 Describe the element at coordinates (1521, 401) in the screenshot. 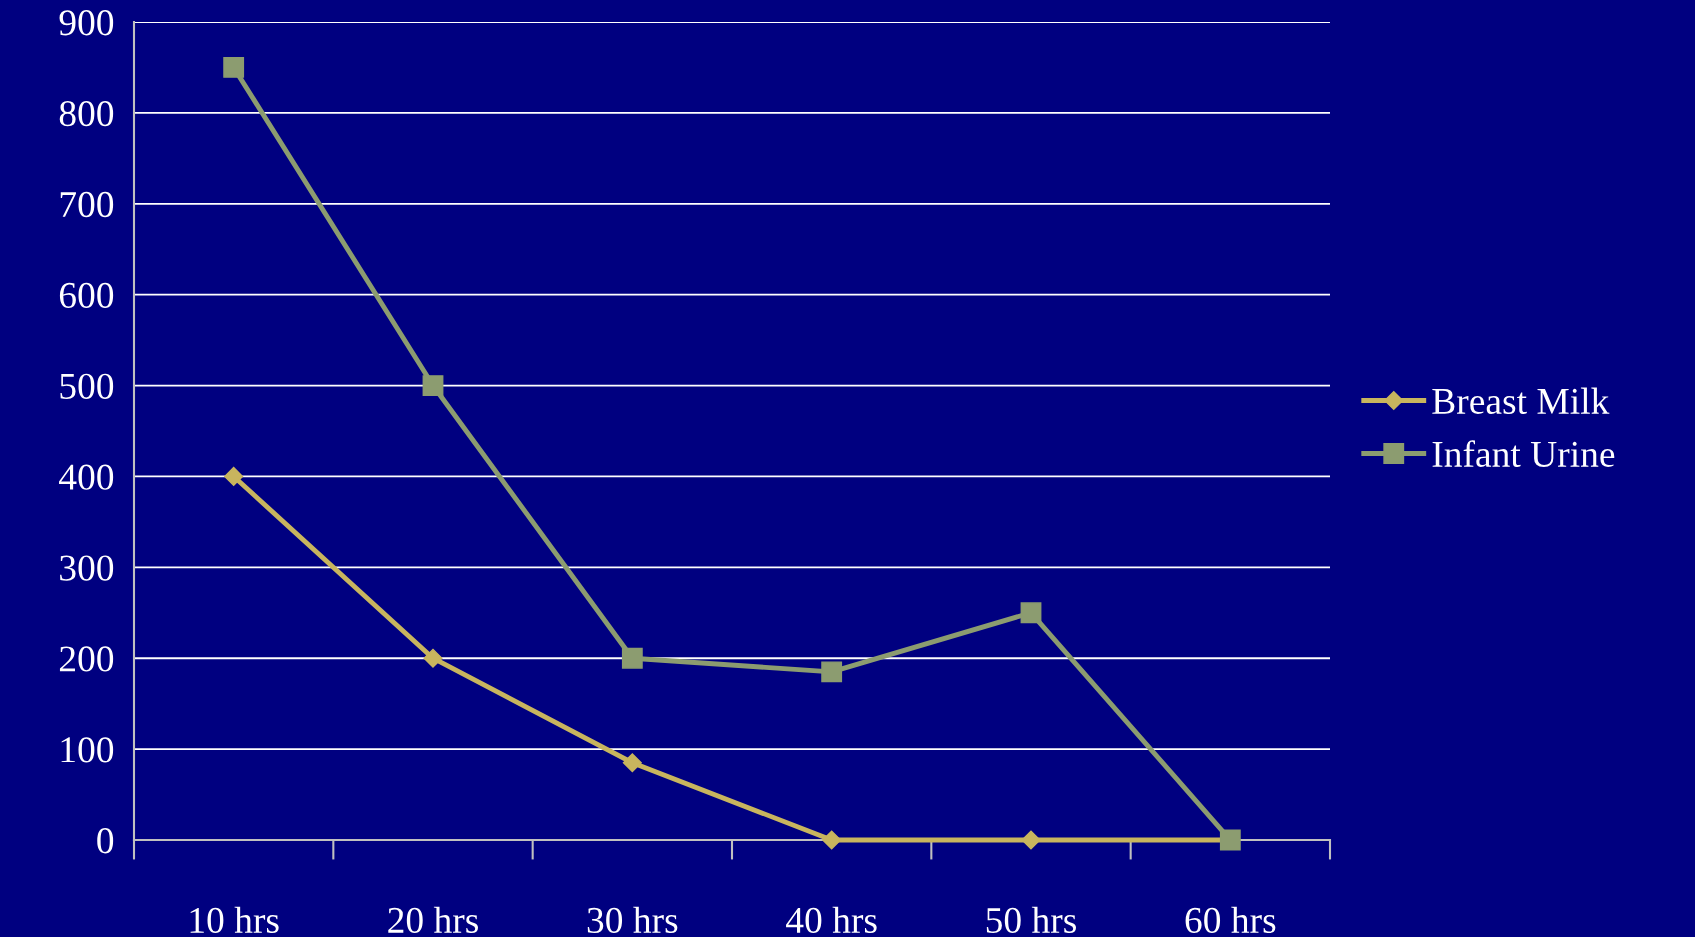

I see `legend-label: Breast Milk` at that location.